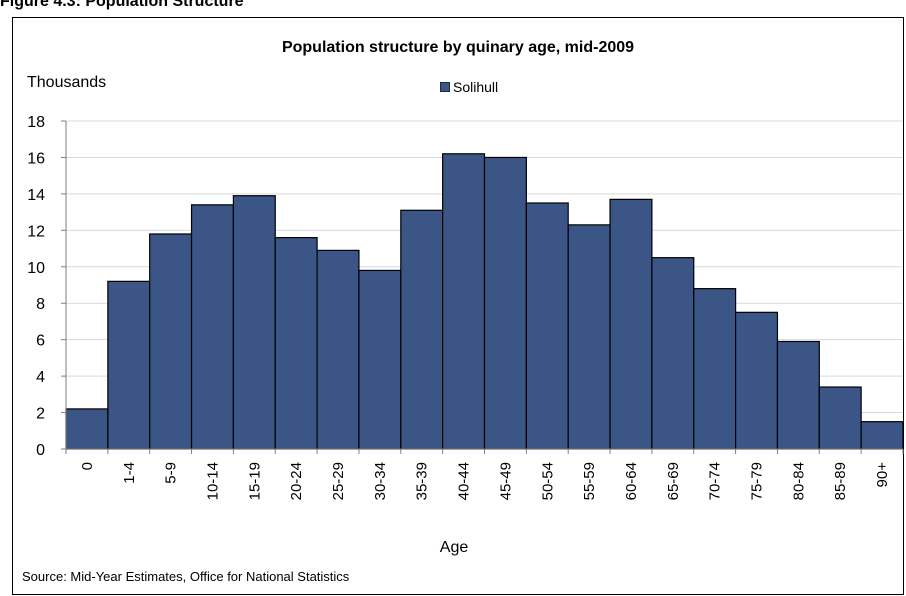  What do you see at coordinates (40, 377) in the screenshot?
I see `y-tick-label: 4` at bounding box center [40, 377].